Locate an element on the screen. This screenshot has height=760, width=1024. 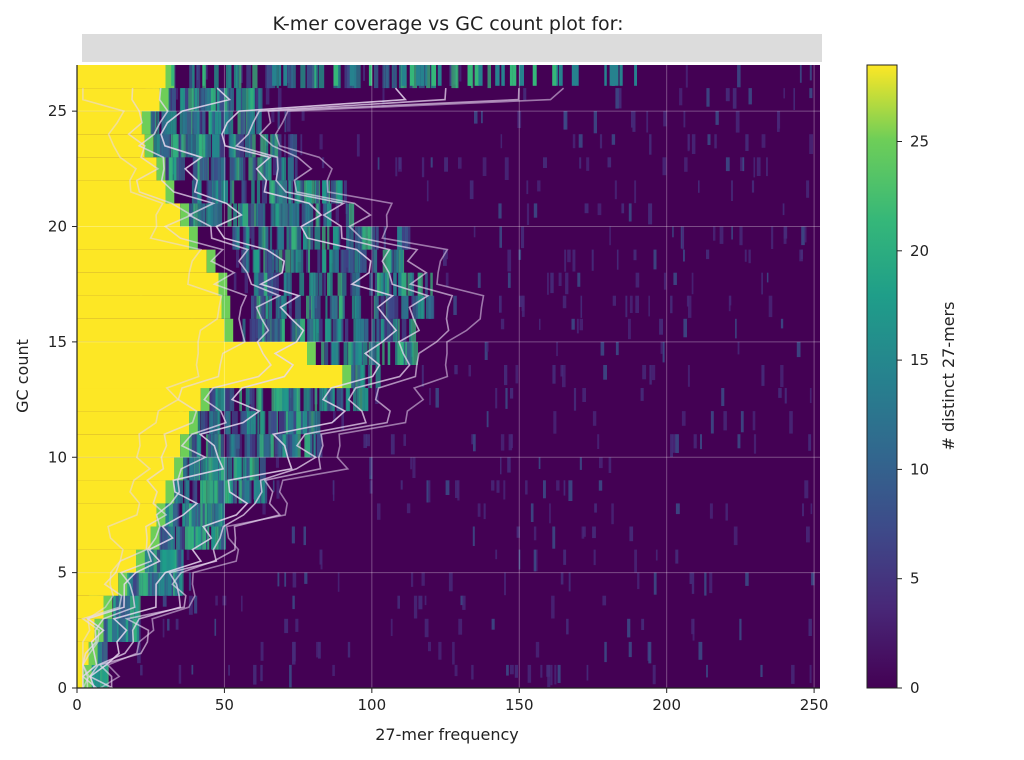
colorbar-tick-label: 20 is located at coordinates (919, 251).